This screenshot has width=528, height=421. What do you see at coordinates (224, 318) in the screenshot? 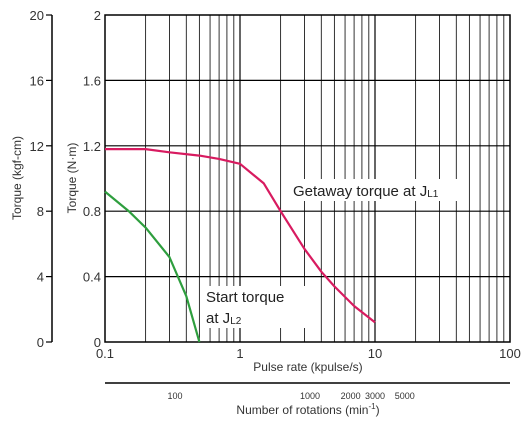
I see `svg-text: at JL2` at bounding box center [224, 318].